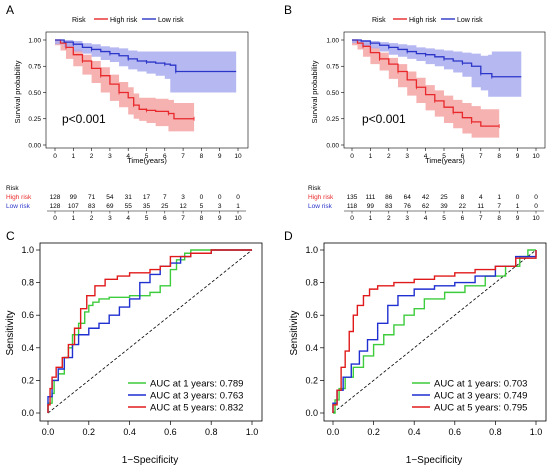 The width and height of the screenshot is (550, 473). What do you see at coordinates (480, 396) in the screenshot?
I see `legend-label: AUC at 3 years: 0.749` at bounding box center [480, 396].